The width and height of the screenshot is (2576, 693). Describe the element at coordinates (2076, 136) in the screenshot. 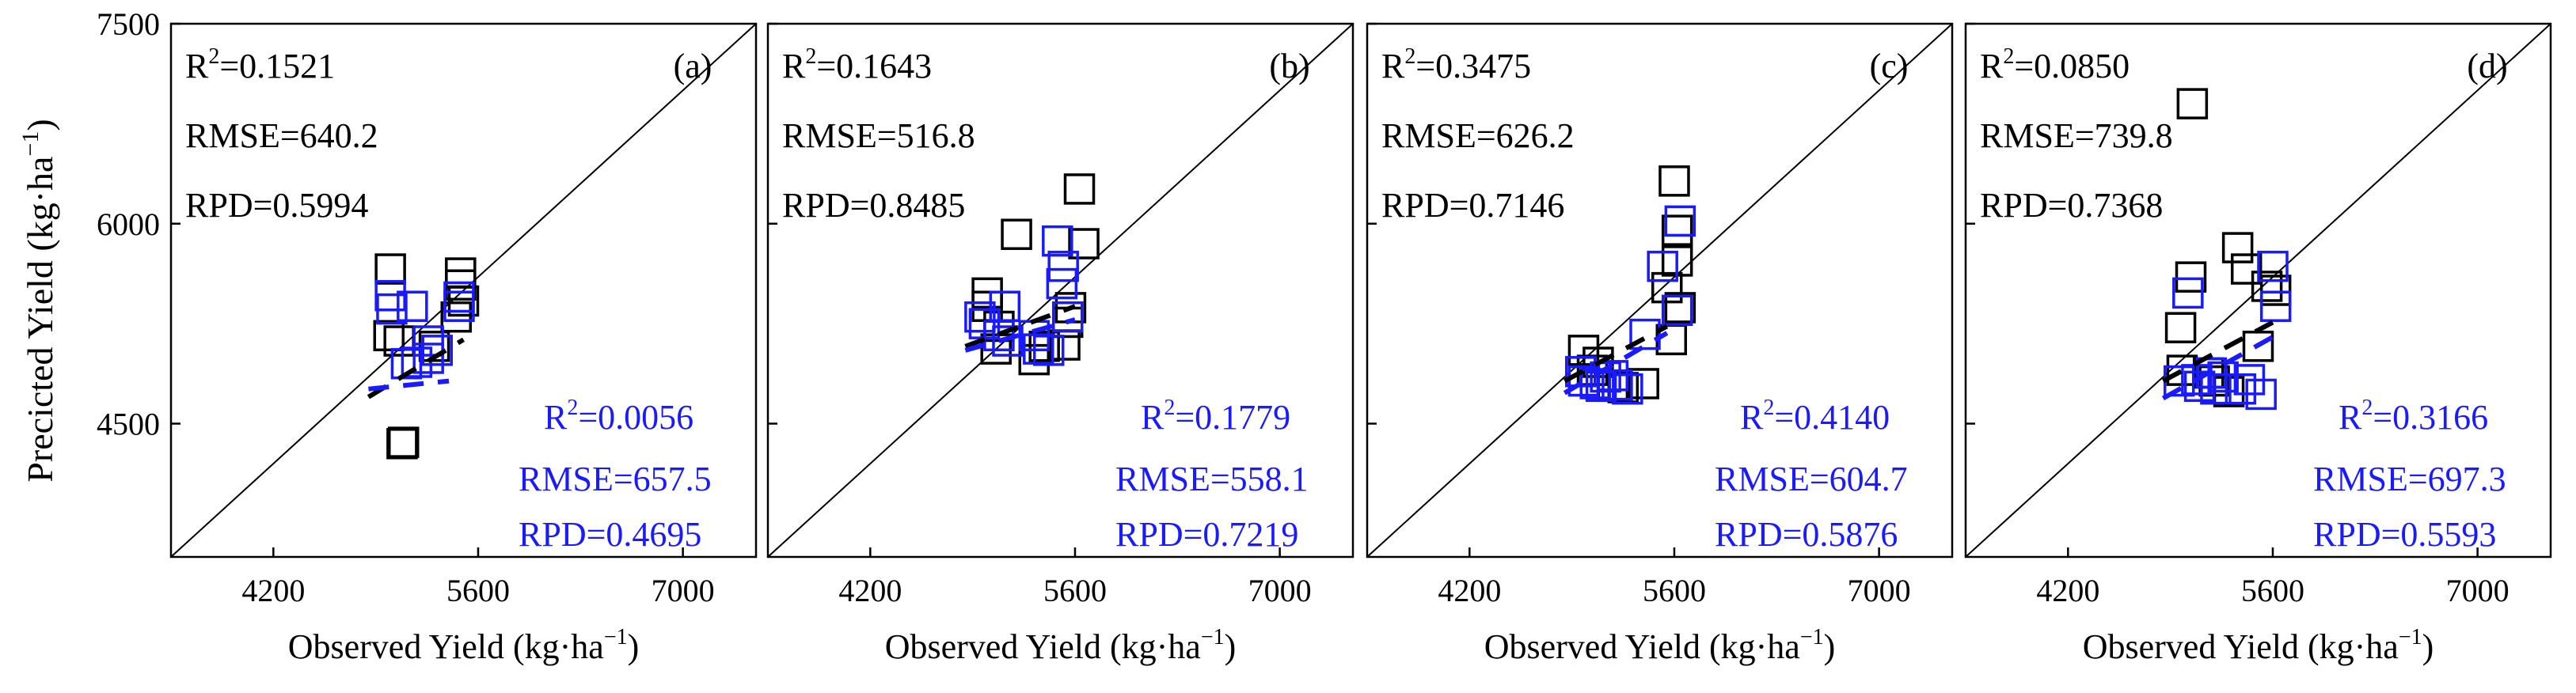

I see `stat-rmse-black: RMSE=739.8` at that location.